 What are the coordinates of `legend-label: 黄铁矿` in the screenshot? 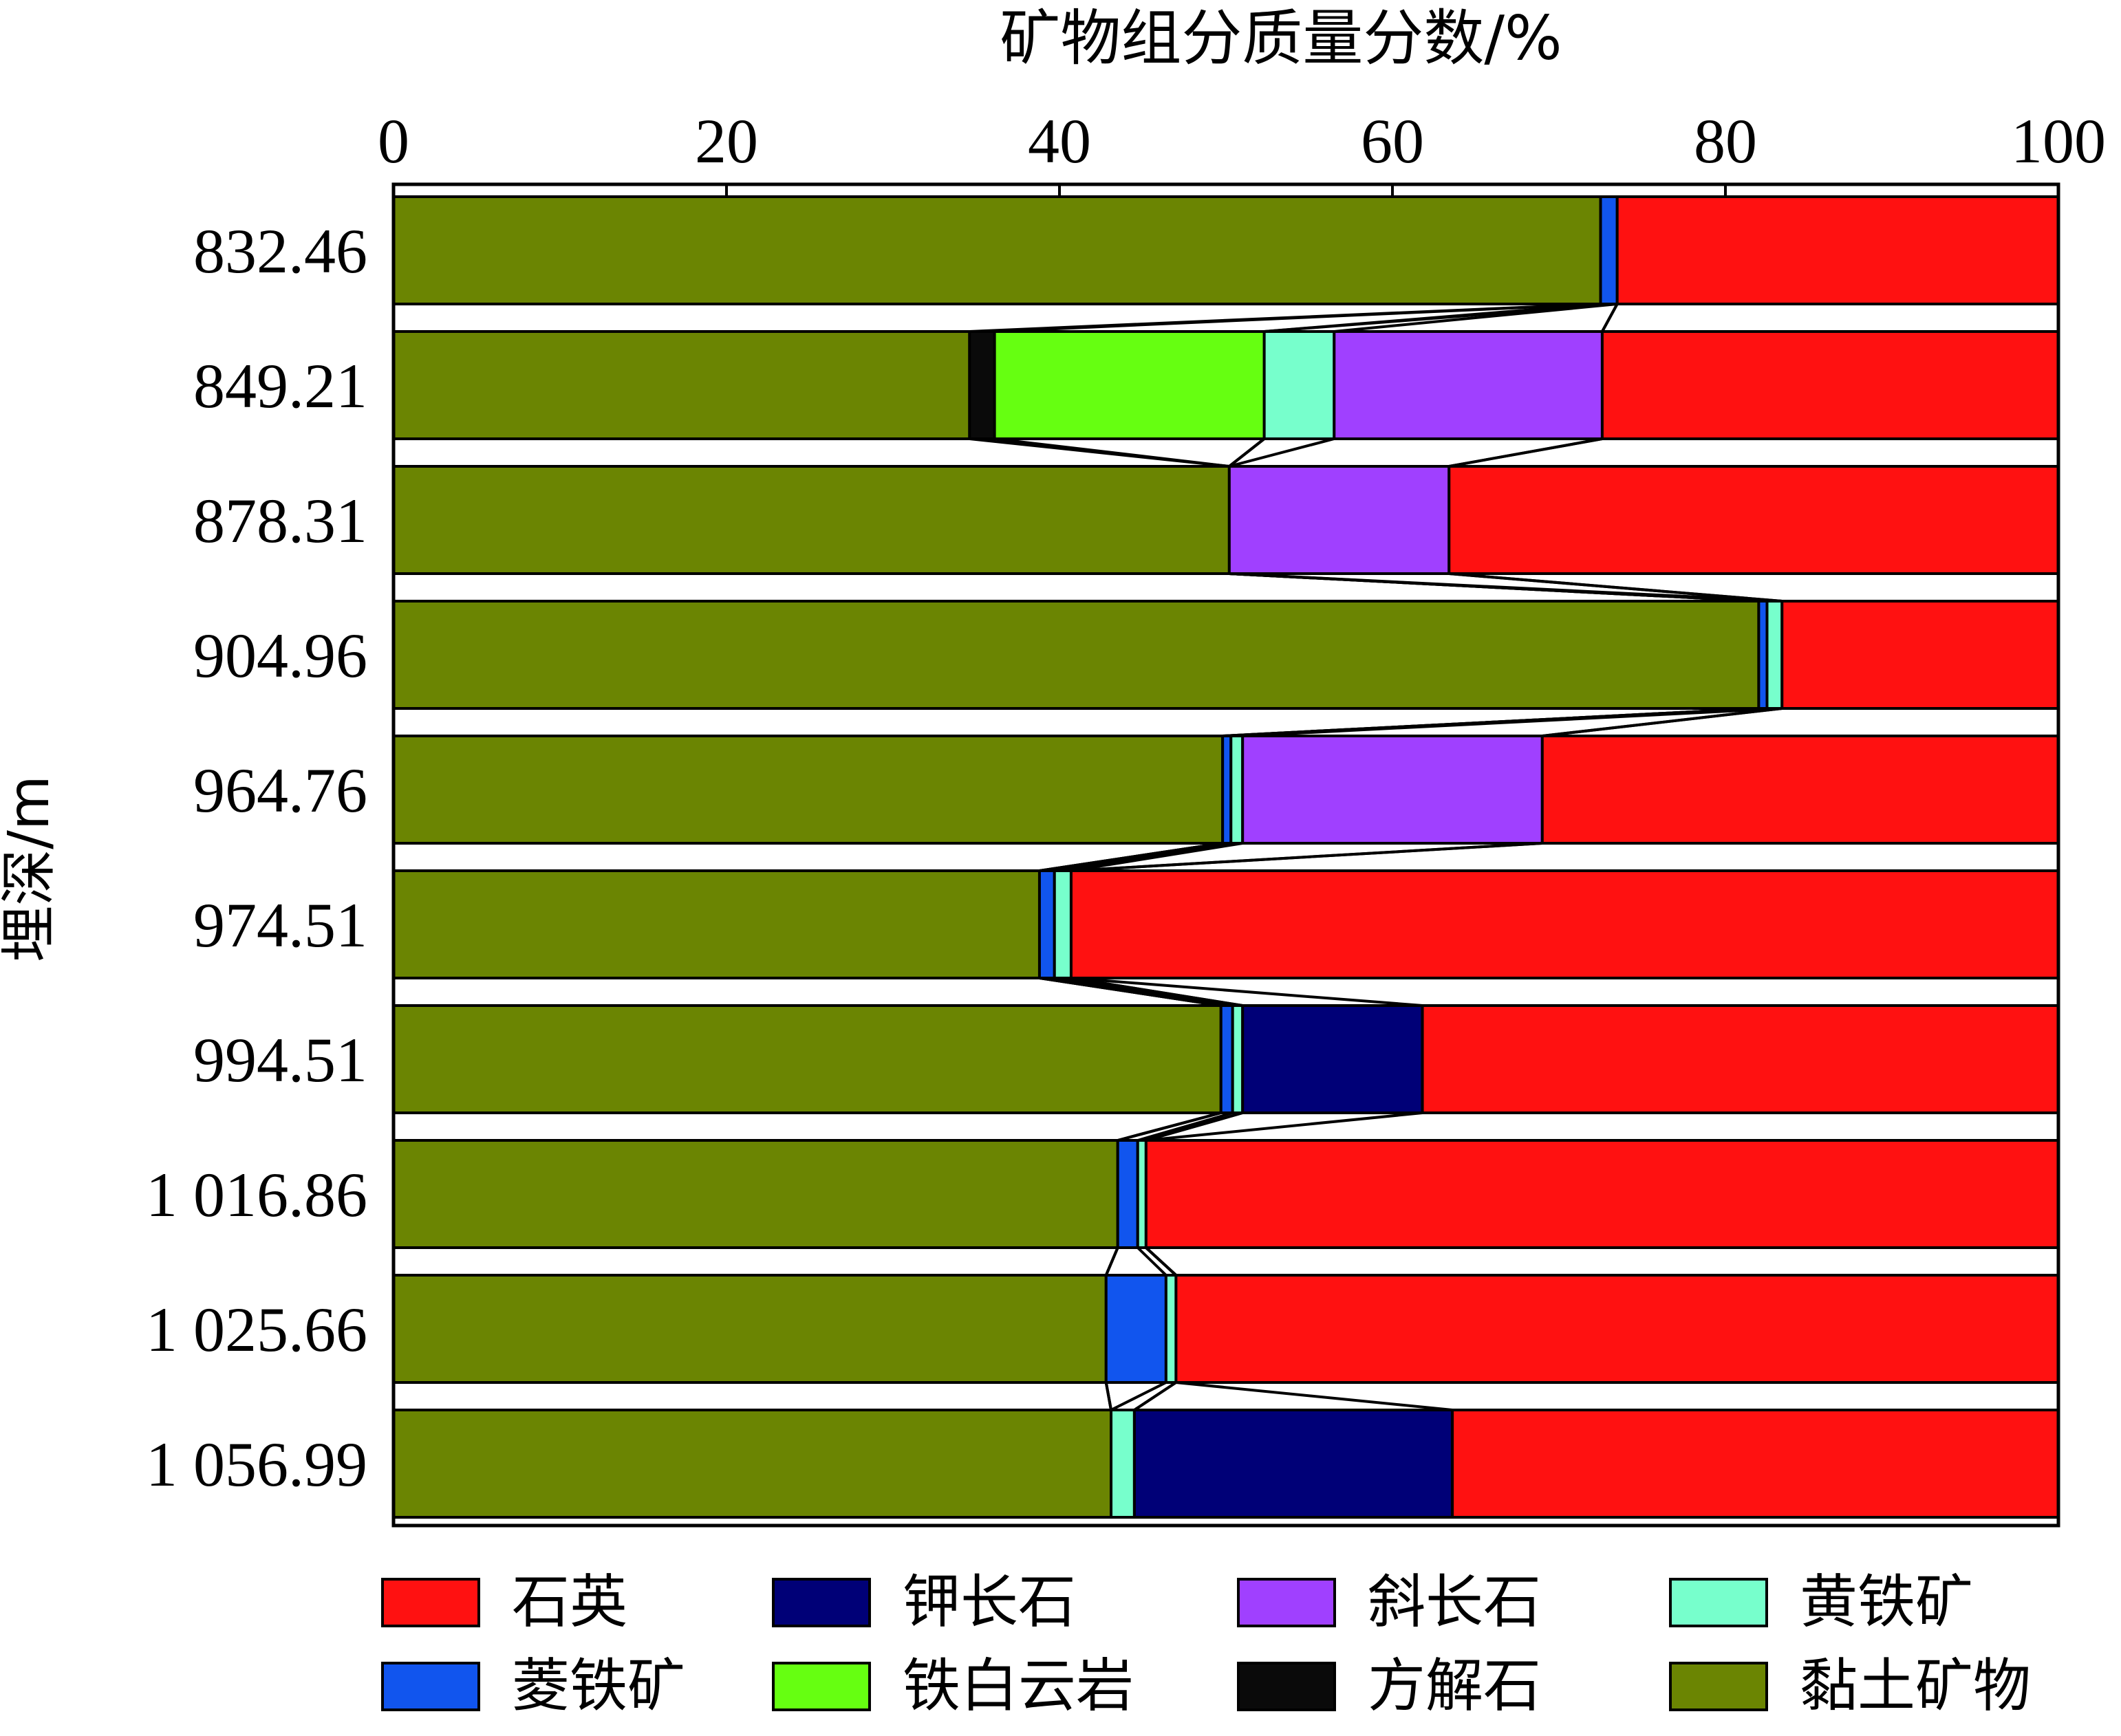 It's located at (1886, 1602).